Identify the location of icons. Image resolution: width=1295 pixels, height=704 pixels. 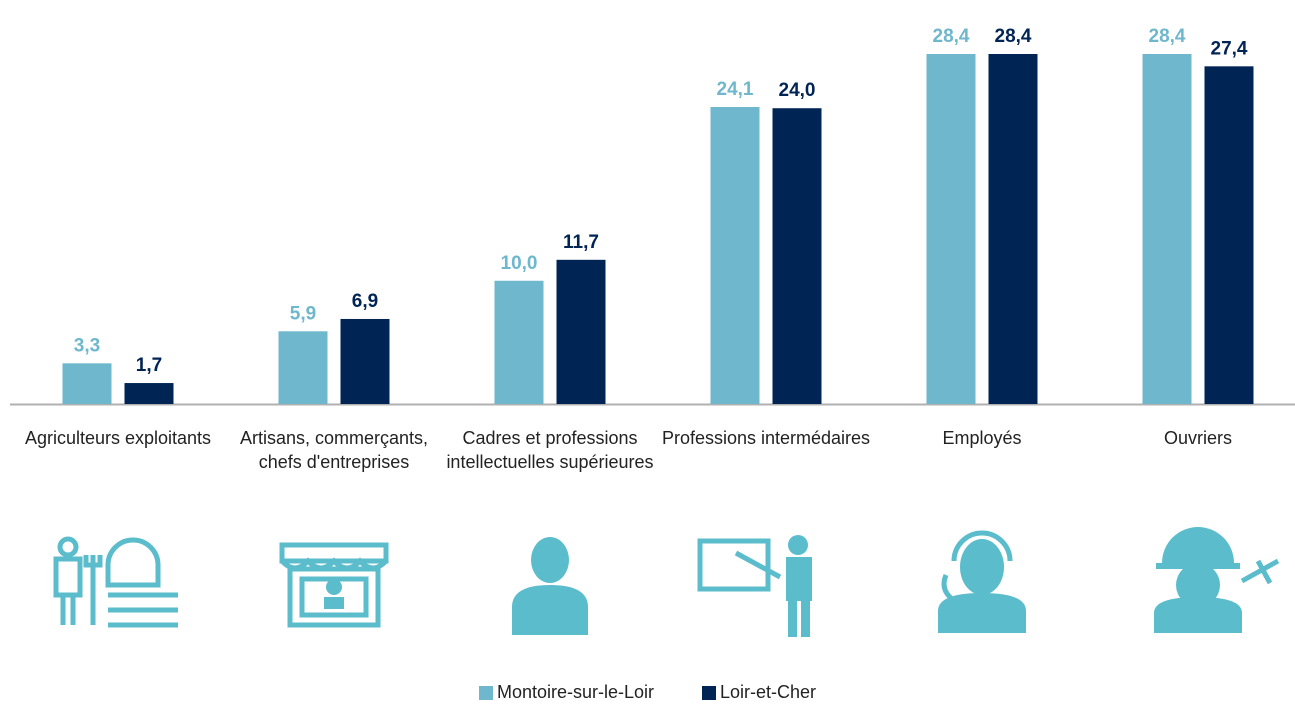
(666, 582).